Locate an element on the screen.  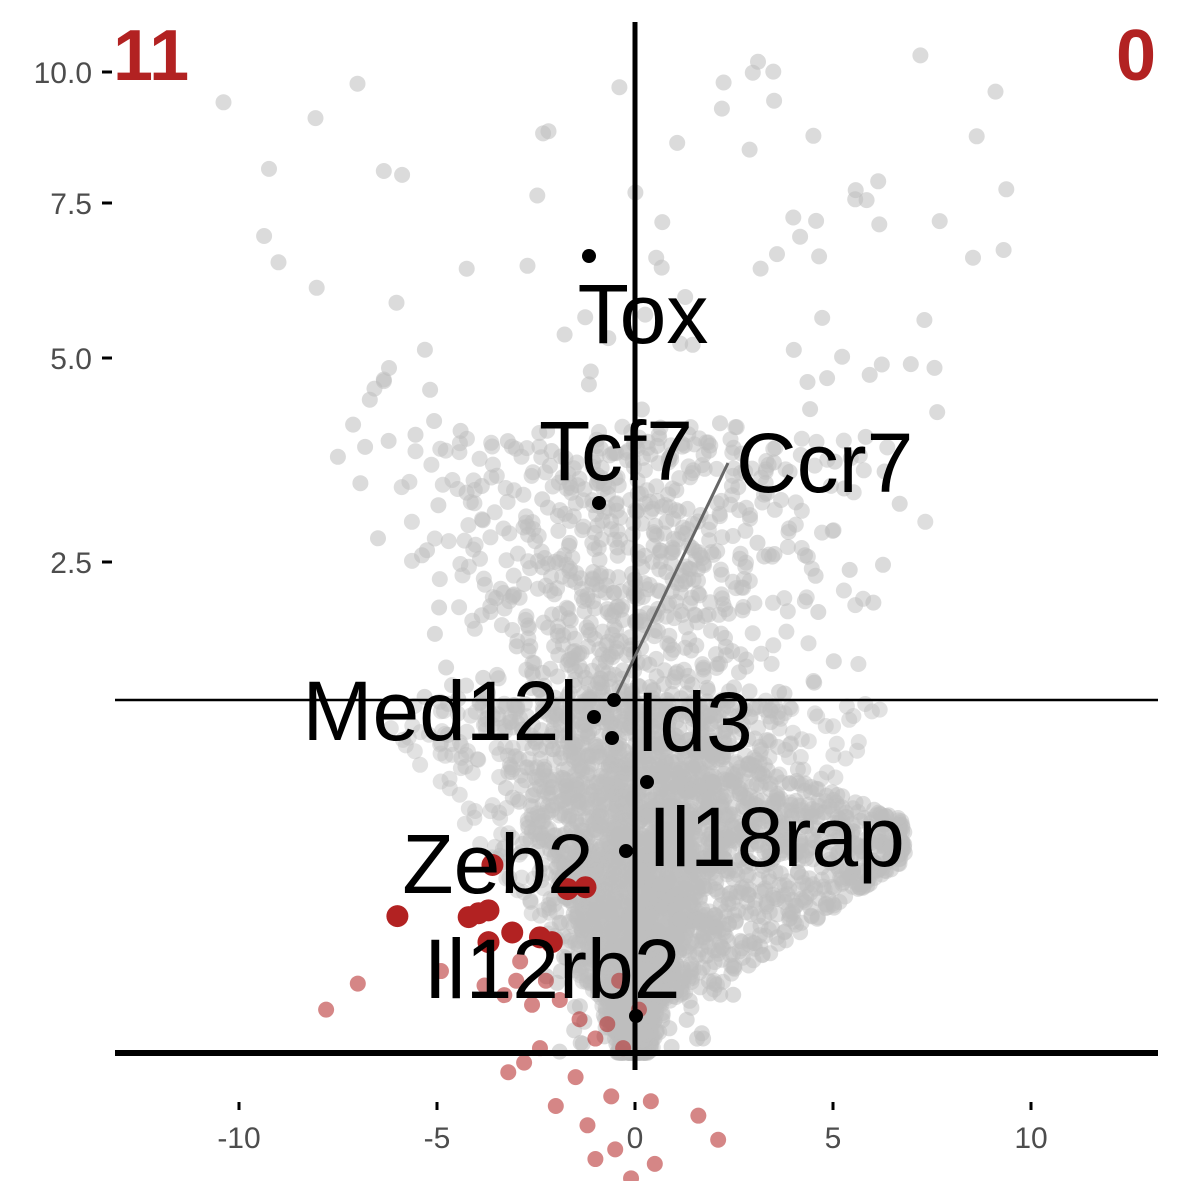
left-count-label: 11 is located at coordinates (151, 56).